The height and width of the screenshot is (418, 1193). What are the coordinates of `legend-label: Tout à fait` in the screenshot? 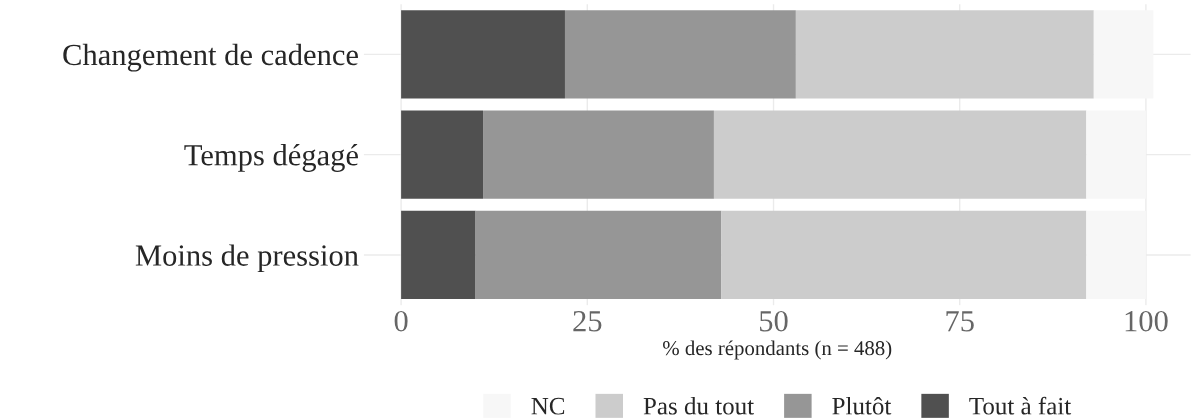 It's located at (1020, 405).